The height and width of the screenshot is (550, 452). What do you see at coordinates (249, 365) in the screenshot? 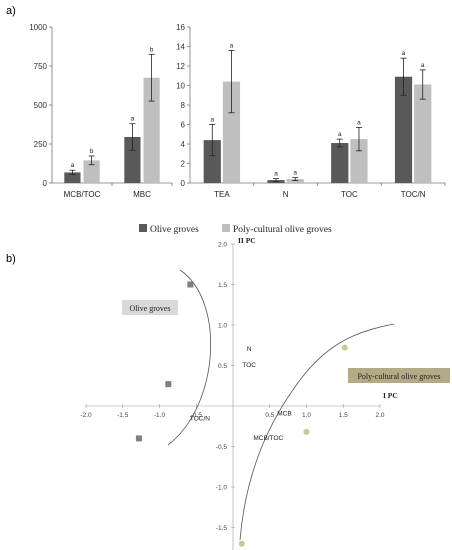
I see `variable-label: TOC` at bounding box center [249, 365].